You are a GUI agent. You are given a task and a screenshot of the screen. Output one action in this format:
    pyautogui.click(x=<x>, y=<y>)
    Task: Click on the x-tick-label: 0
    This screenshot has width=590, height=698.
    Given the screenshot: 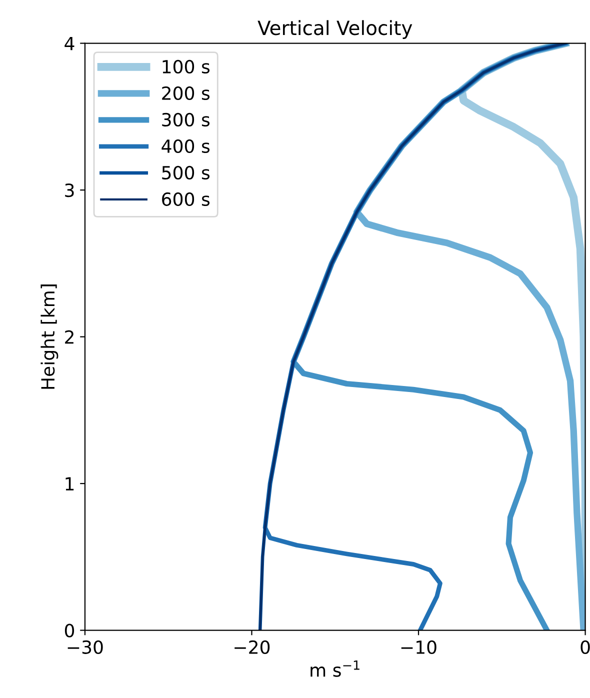 What is the action you would take?
    pyautogui.click(x=585, y=647)
    